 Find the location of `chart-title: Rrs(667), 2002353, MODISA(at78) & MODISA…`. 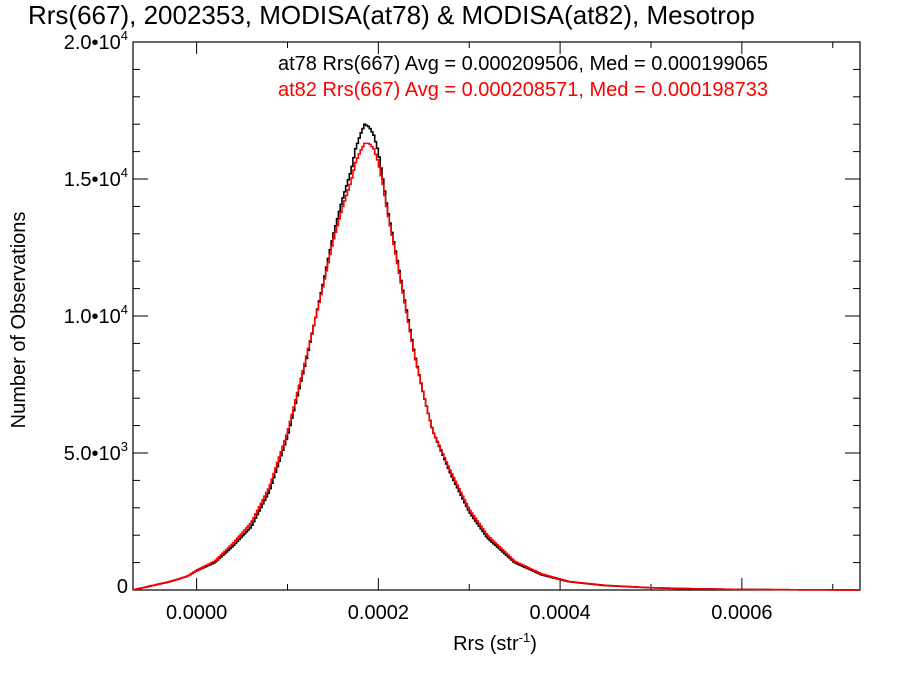

chart-title: Rrs(667), 2002353, MODISA(at78) & MODISA… is located at coordinates (391, 15).